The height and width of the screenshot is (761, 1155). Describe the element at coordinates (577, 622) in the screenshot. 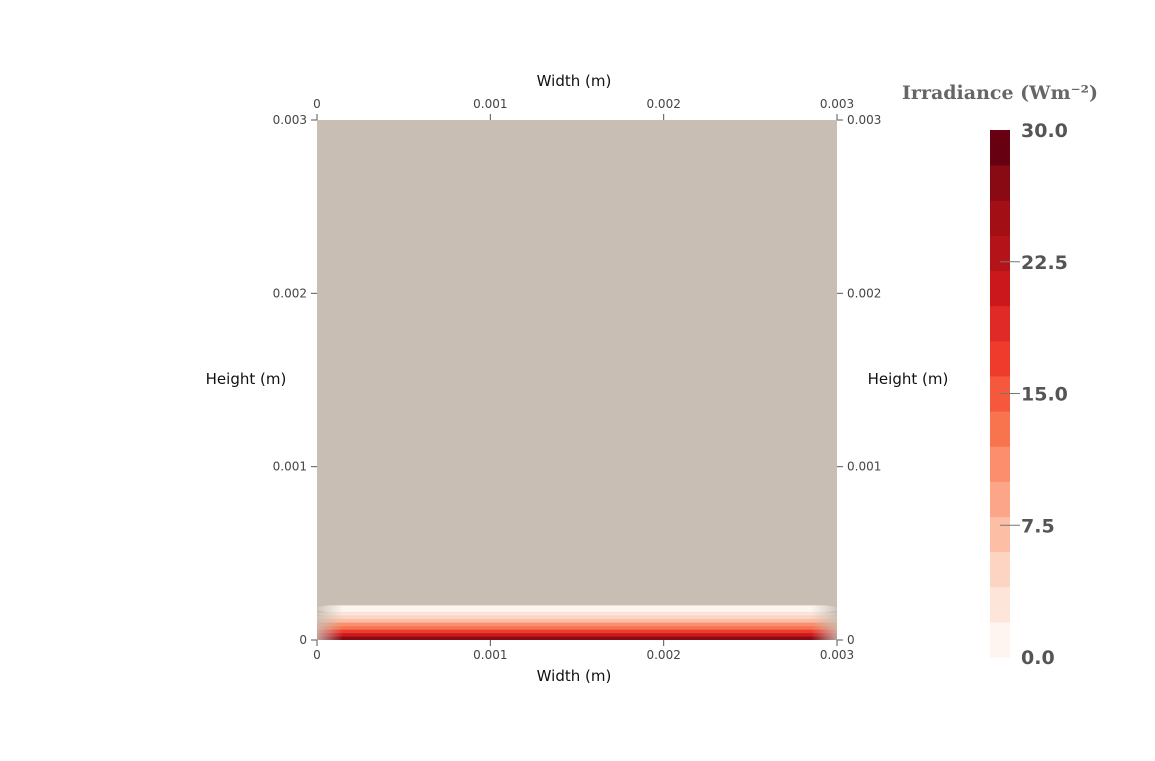

I see `edge-fade-overlay` at that location.